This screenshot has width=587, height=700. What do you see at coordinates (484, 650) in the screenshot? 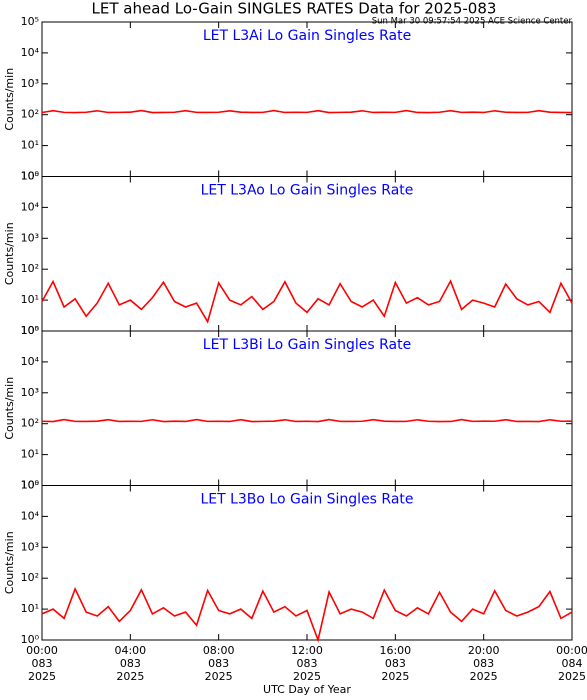
I see `x-tick-label: 20:00` at bounding box center [484, 650].